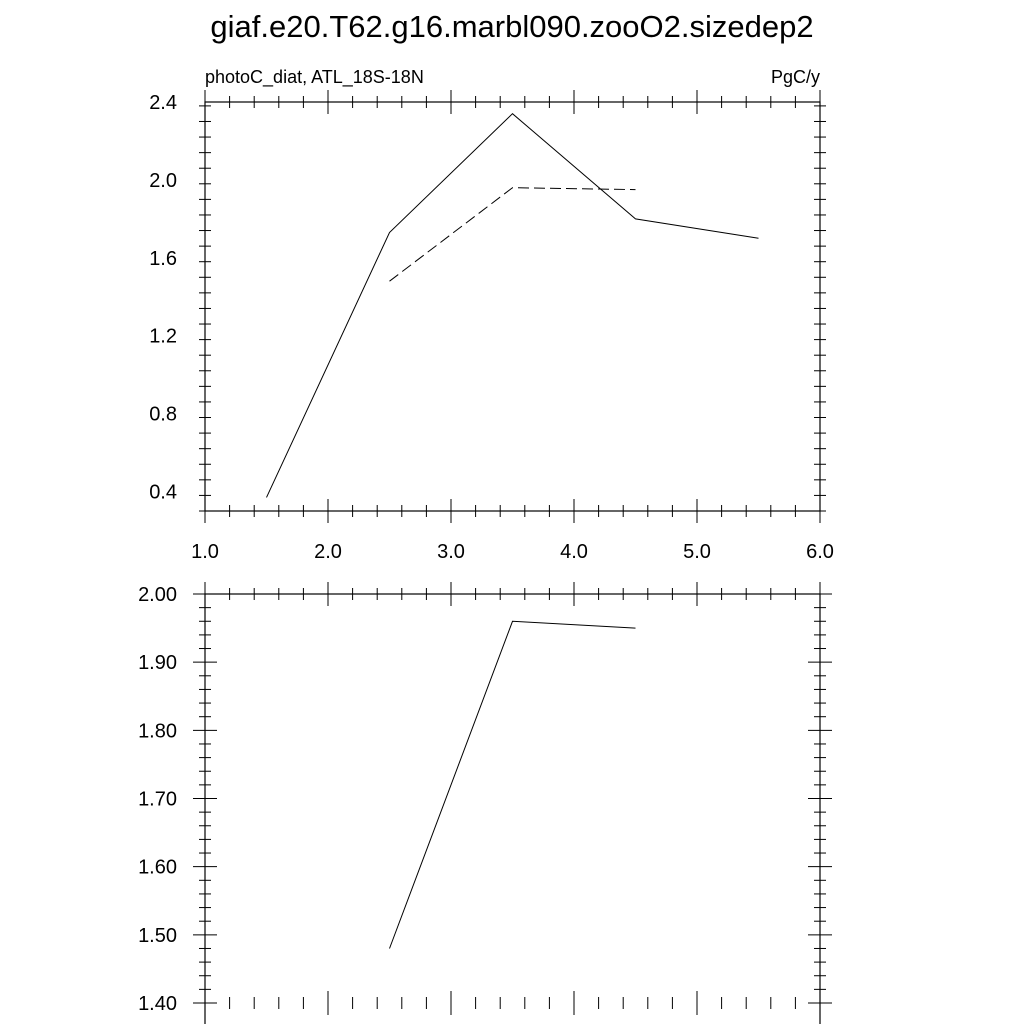  Describe the element at coordinates (163, 259) in the screenshot. I see `top-y-tick-label: 1.6` at that location.